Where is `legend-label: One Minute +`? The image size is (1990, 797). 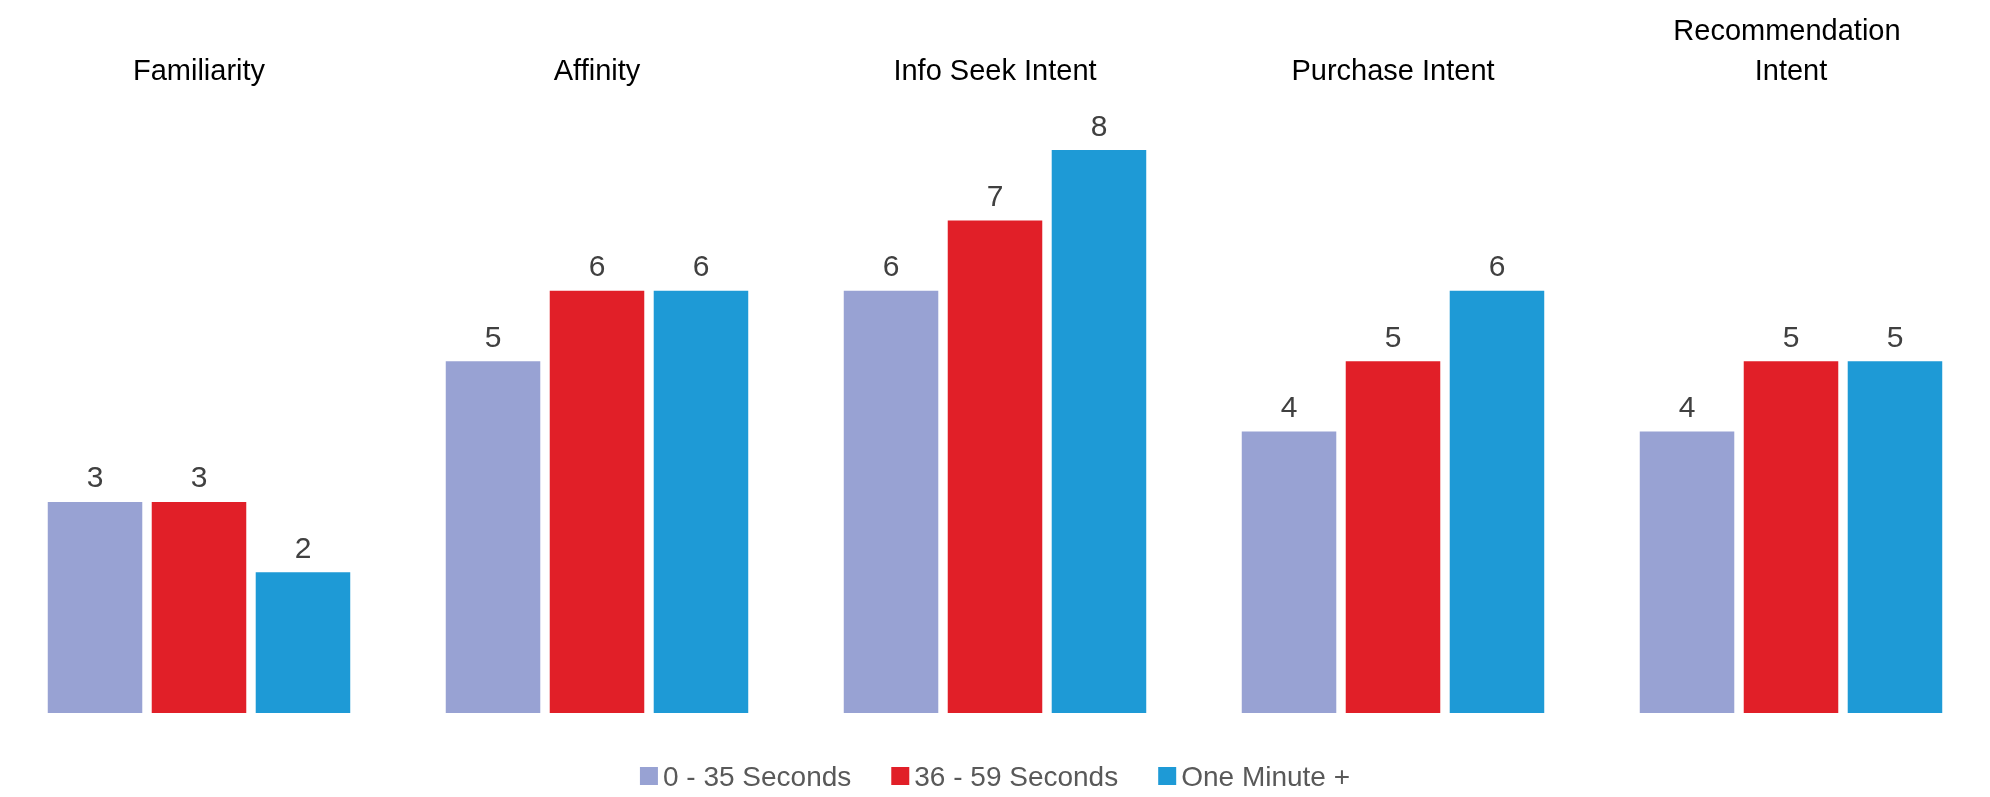
legend-label: One Minute + is located at coordinates (1266, 776).